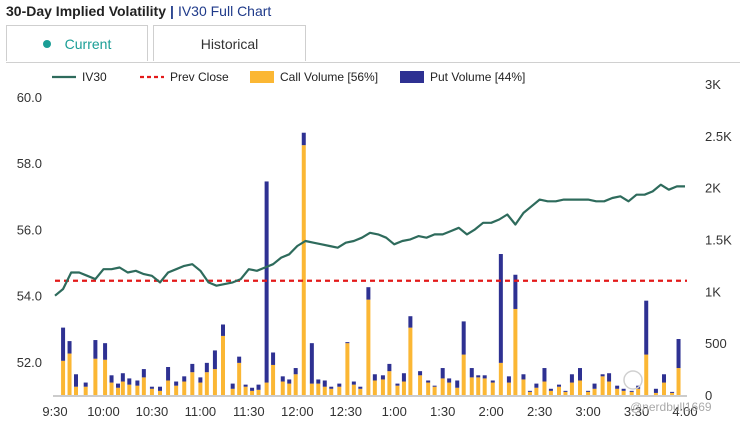 The image size is (740, 423). I want to click on legend-label: IV30, so click(94, 77).